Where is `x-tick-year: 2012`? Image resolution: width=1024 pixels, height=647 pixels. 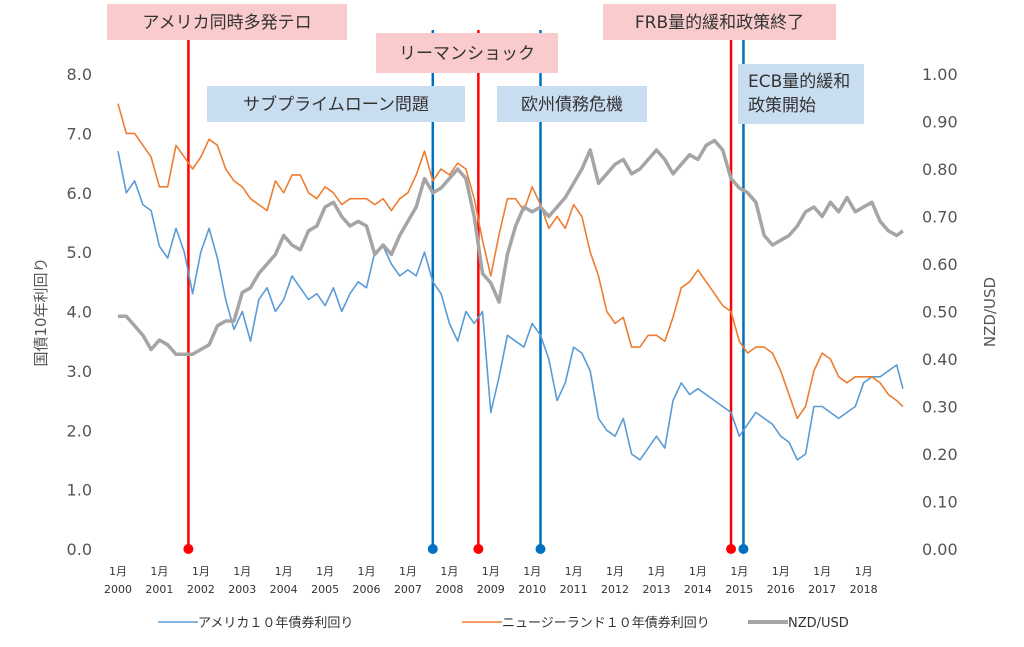 x-tick-year: 2012 is located at coordinates (615, 589).